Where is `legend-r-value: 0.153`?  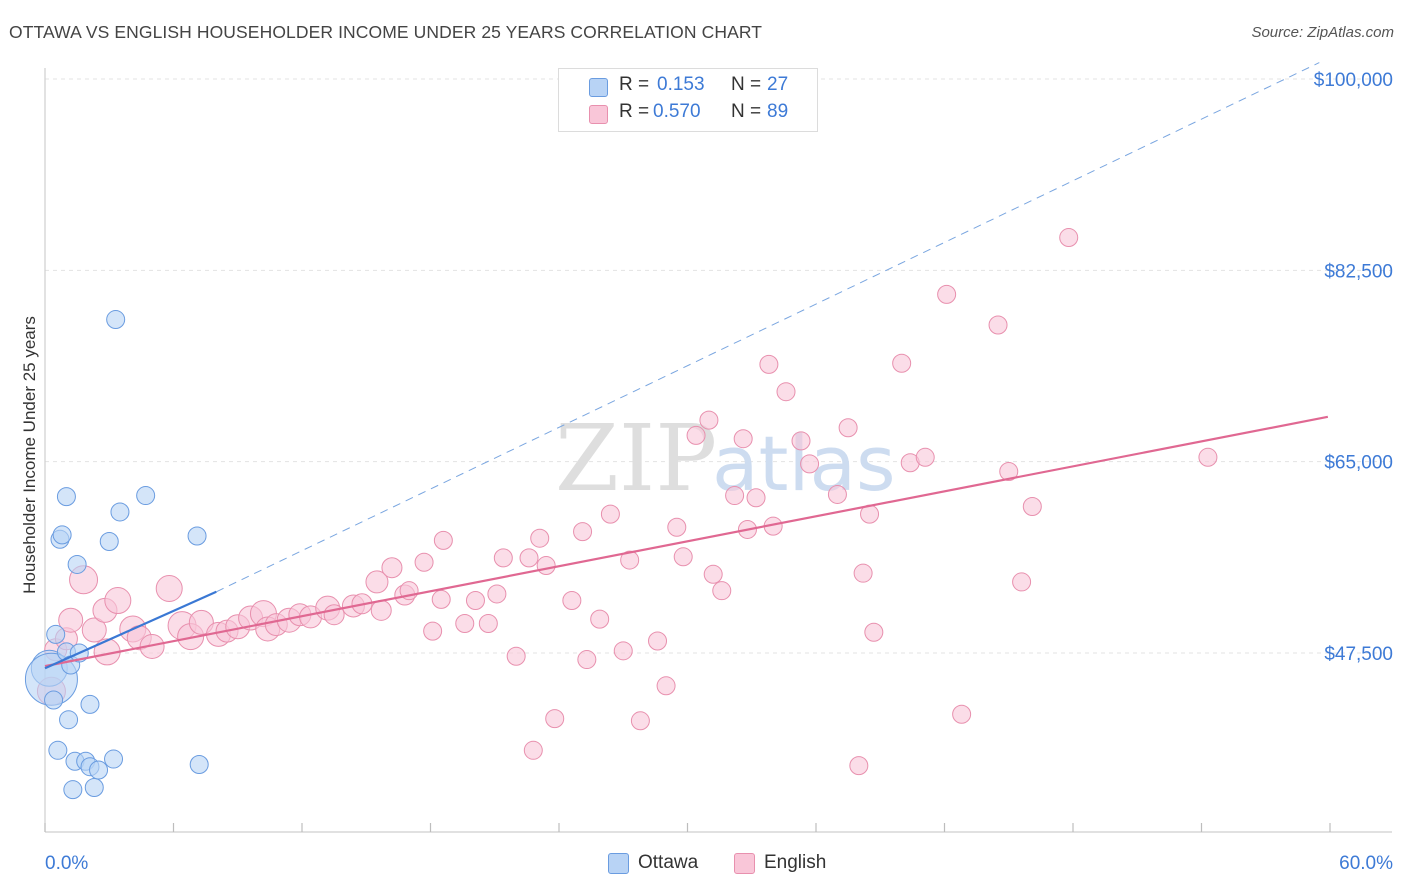
legend-r-value: 0.153 is located at coordinates (681, 84).